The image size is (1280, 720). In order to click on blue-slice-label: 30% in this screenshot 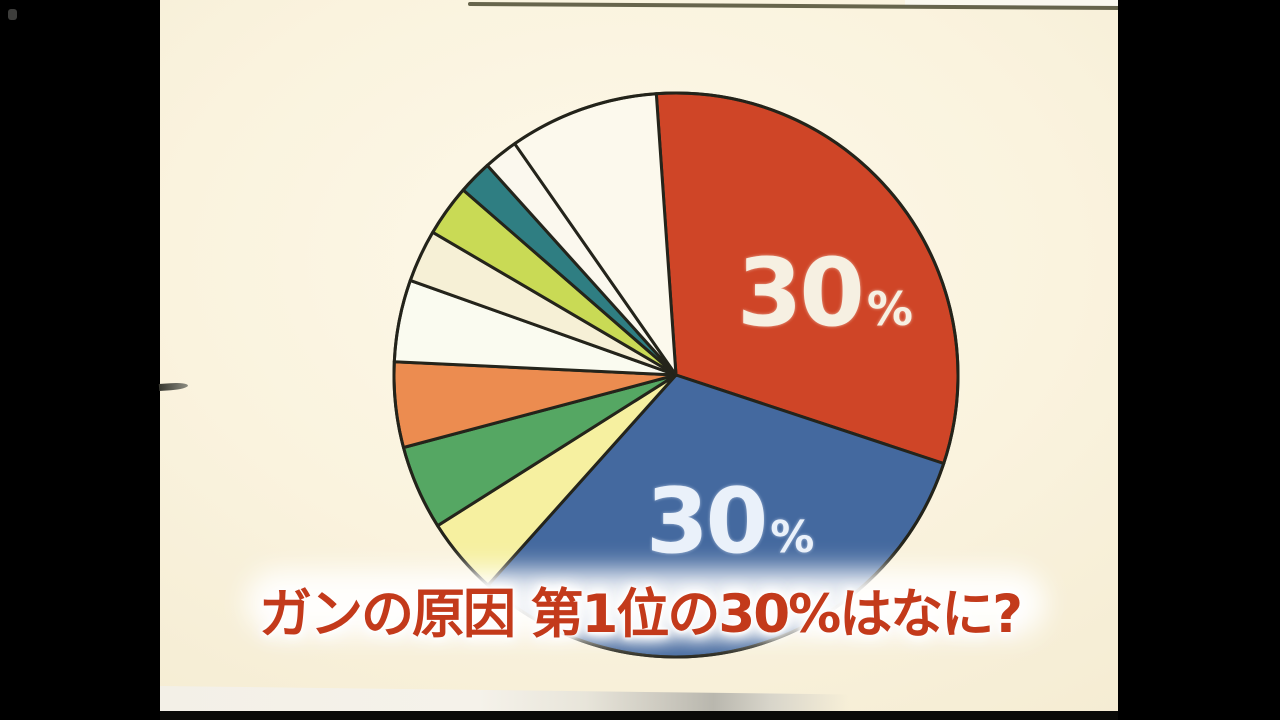, I will do `click(730, 522)`.